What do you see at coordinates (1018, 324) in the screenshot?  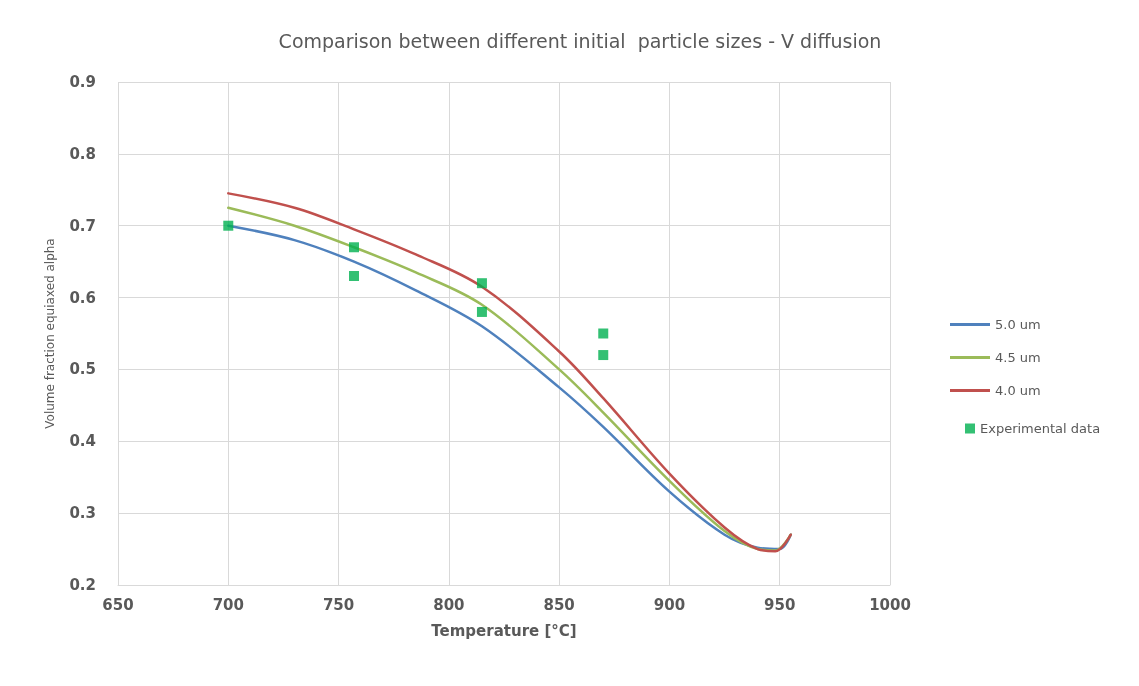 I see `legend-label: 5.0 um` at bounding box center [1018, 324].